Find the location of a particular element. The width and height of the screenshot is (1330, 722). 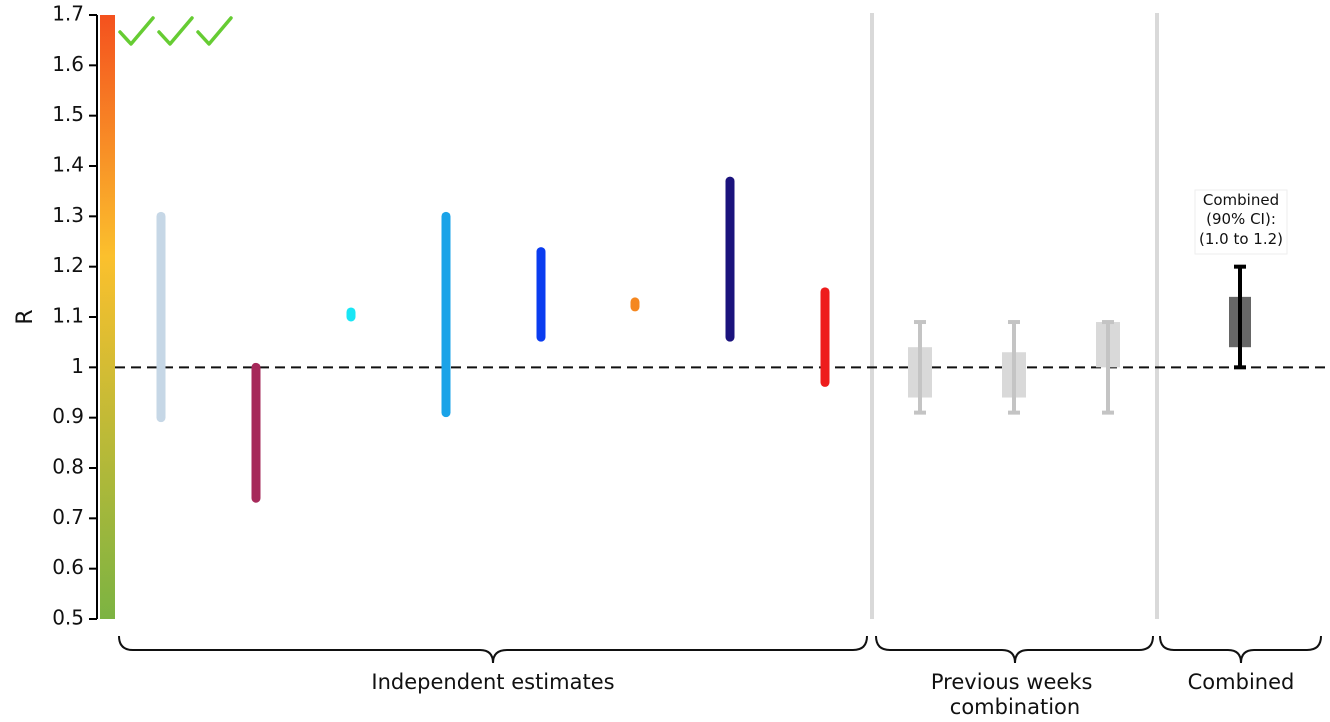

y-tick-label: 1.6 is located at coordinates (68, 64).